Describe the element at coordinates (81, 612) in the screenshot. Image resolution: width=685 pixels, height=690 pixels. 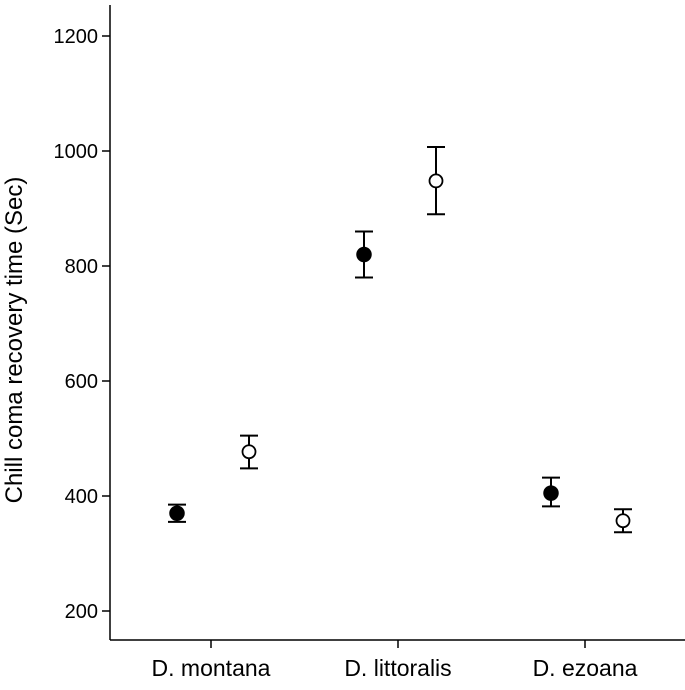
I see `y-tick-label: 200` at that location.